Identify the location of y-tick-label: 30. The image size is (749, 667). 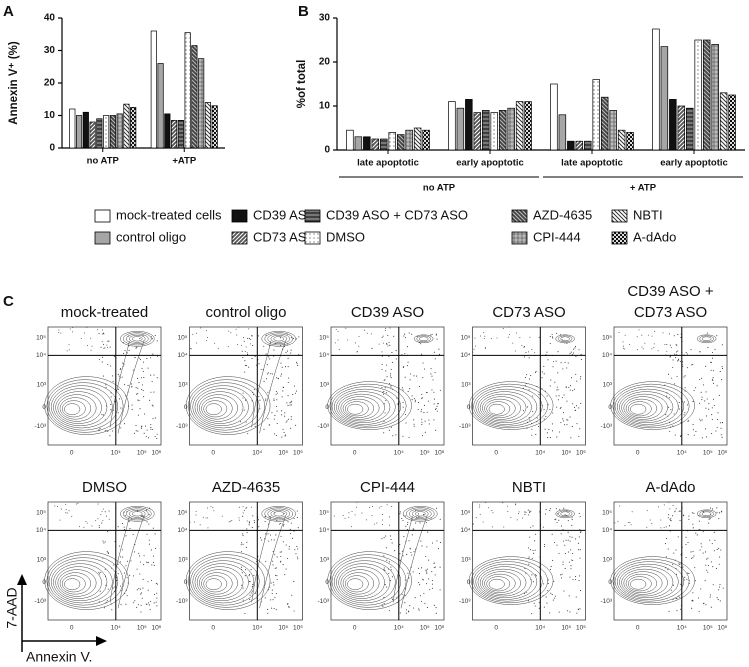
(50, 50).